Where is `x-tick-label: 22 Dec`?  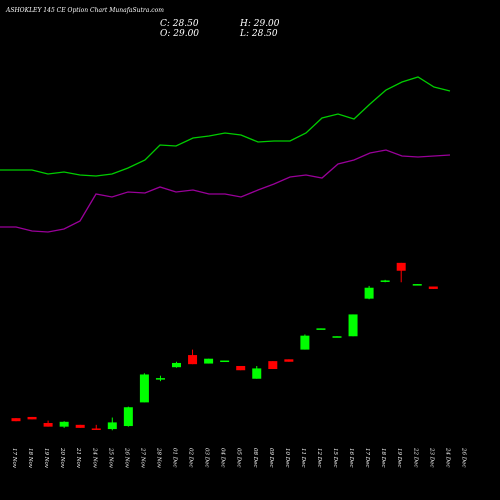
x-tick-label: 22 Dec is located at coordinates (415, 457).